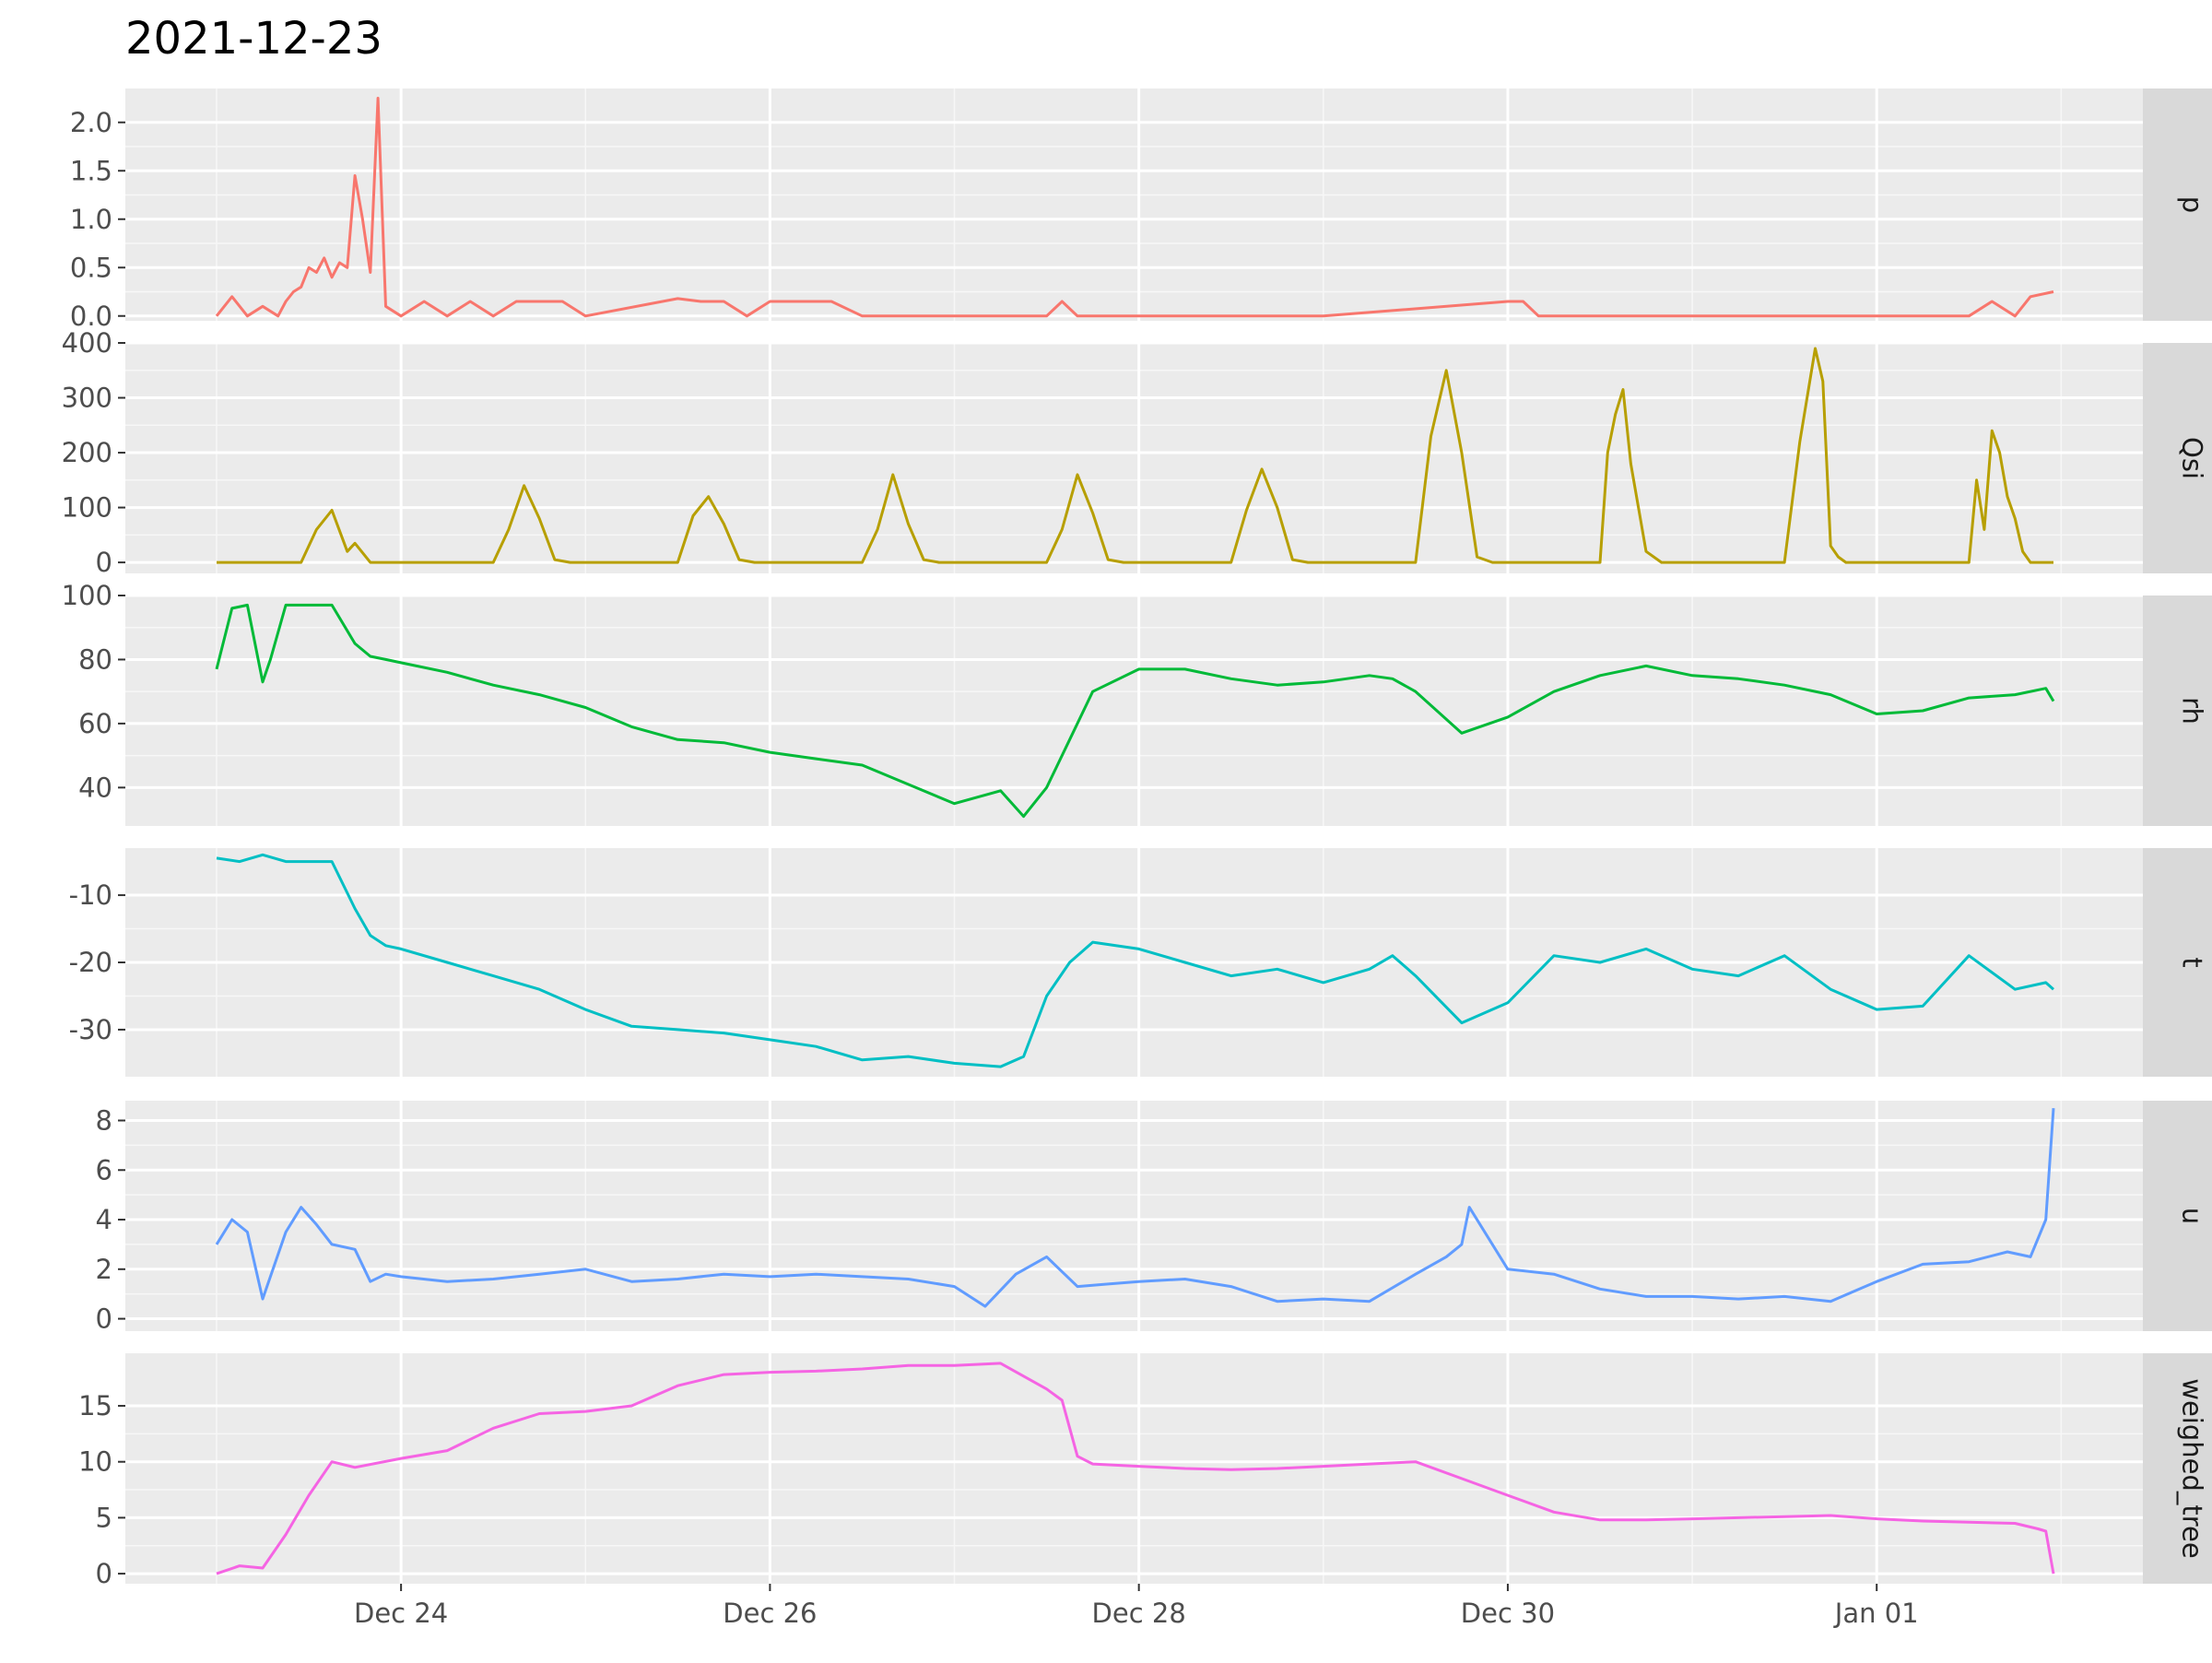  What do you see at coordinates (104, 1169) in the screenshot?
I see `y-tick-label: 6` at bounding box center [104, 1169].